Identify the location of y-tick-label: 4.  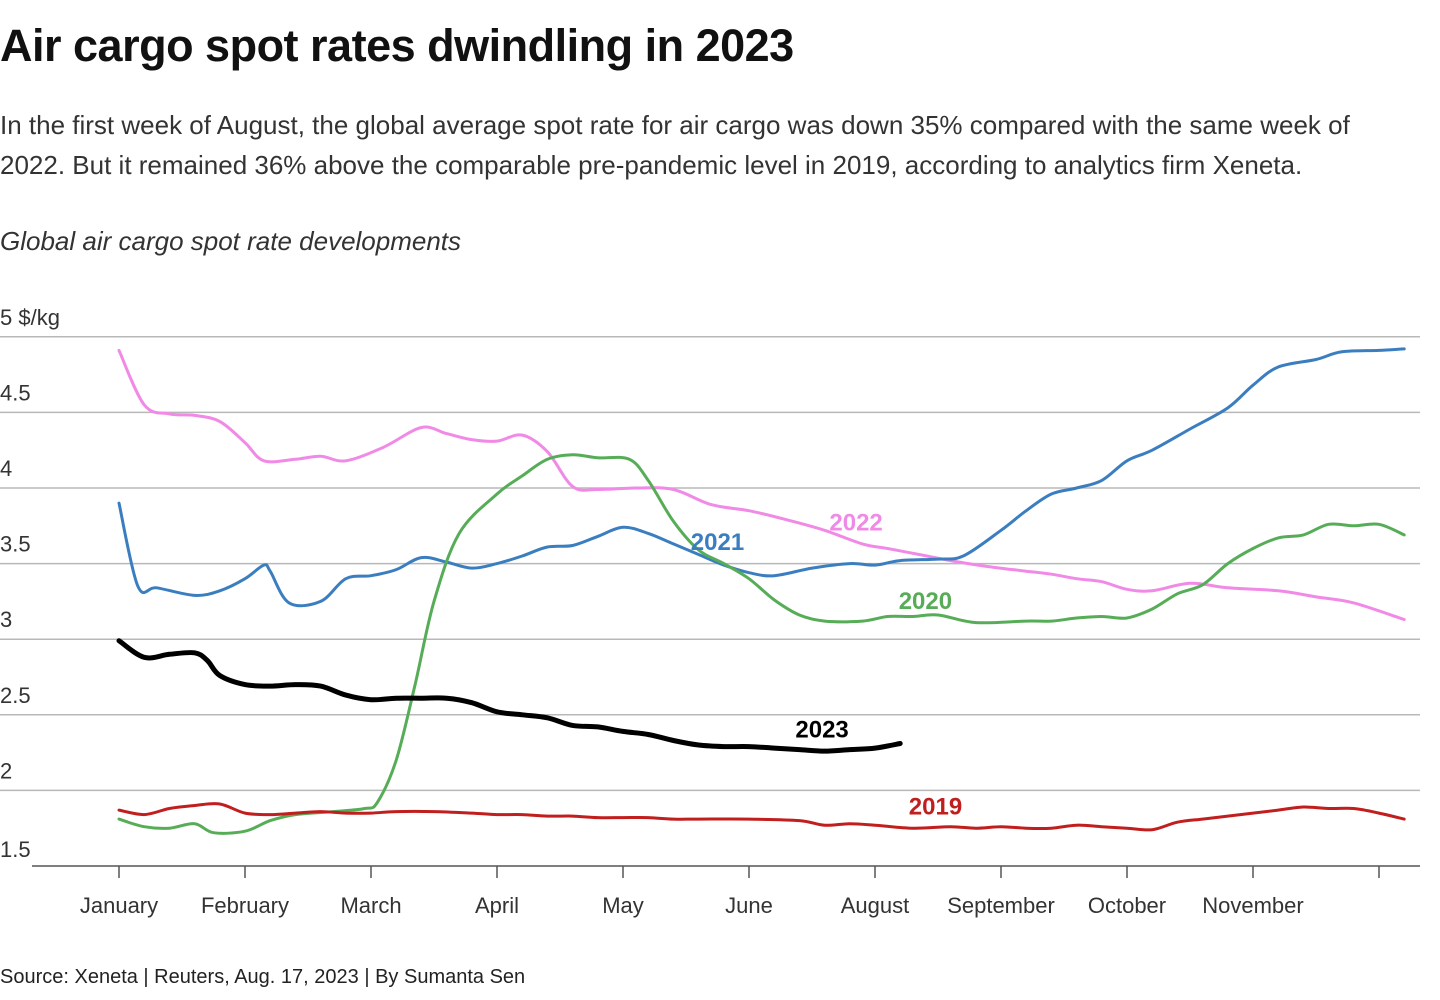
(6, 468).